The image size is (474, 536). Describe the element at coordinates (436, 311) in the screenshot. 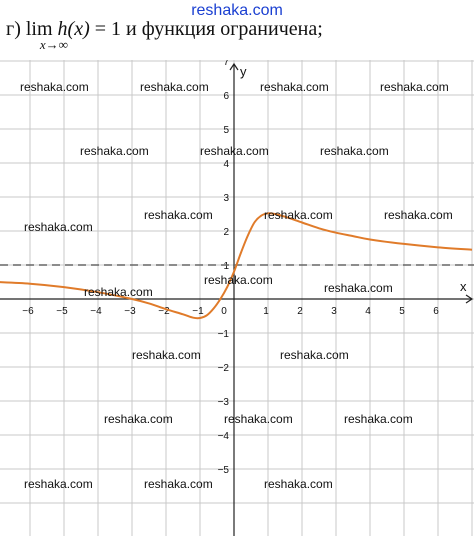

I see `x-tick-label: 6` at that location.